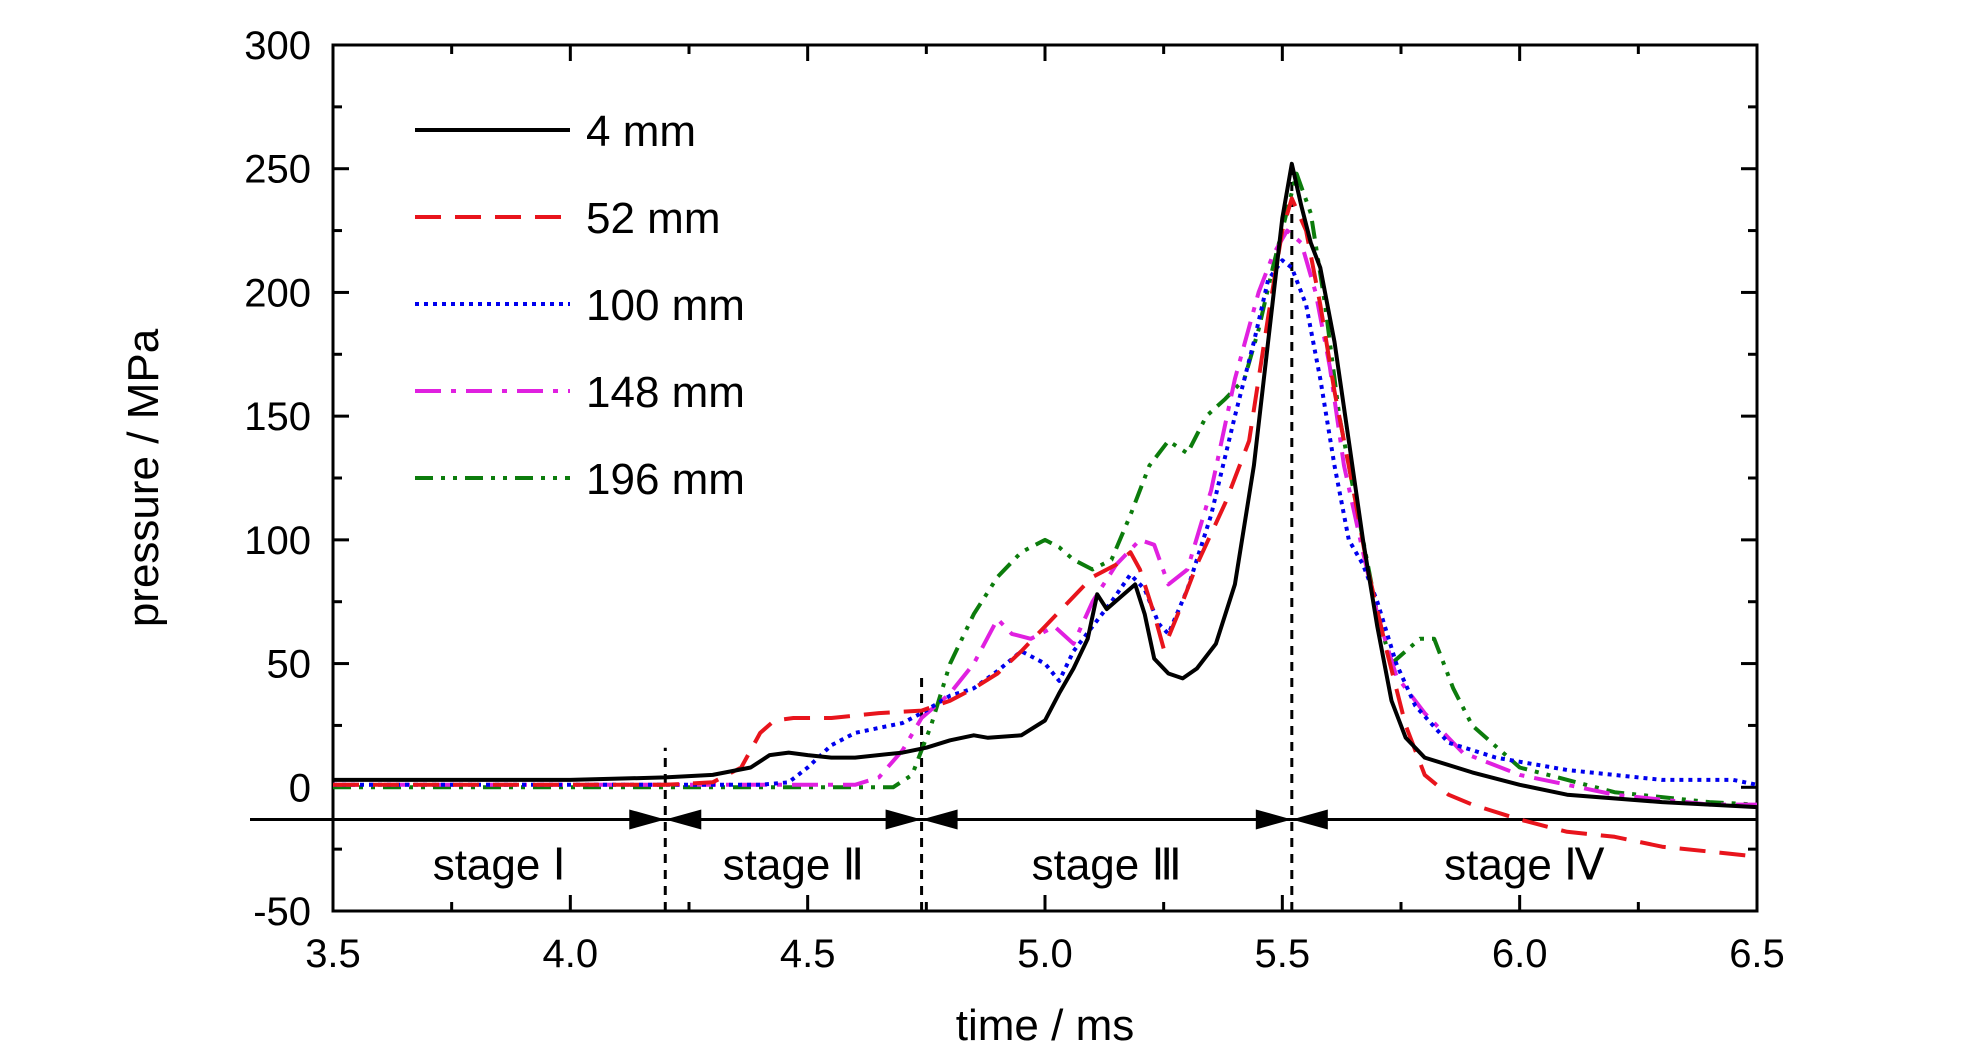  I want to click on y-tick-label: 50, so click(289, 665).